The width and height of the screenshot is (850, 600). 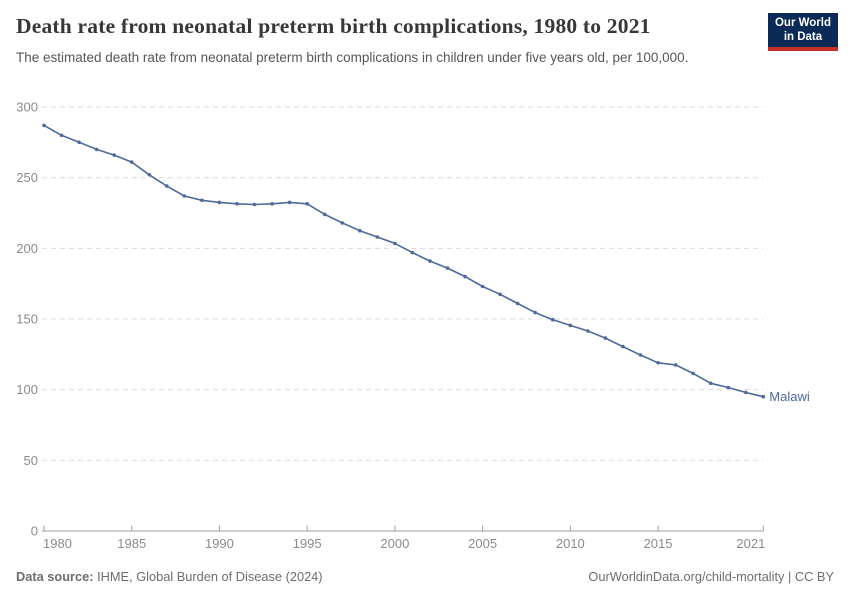 I want to click on y-tick-label: 50, so click(x=31, y=460).